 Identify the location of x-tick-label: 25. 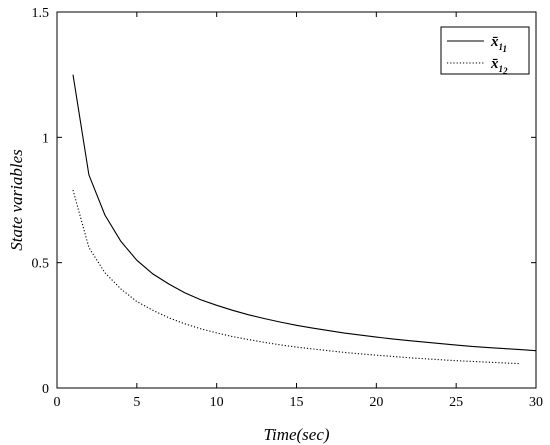
(456, 402).